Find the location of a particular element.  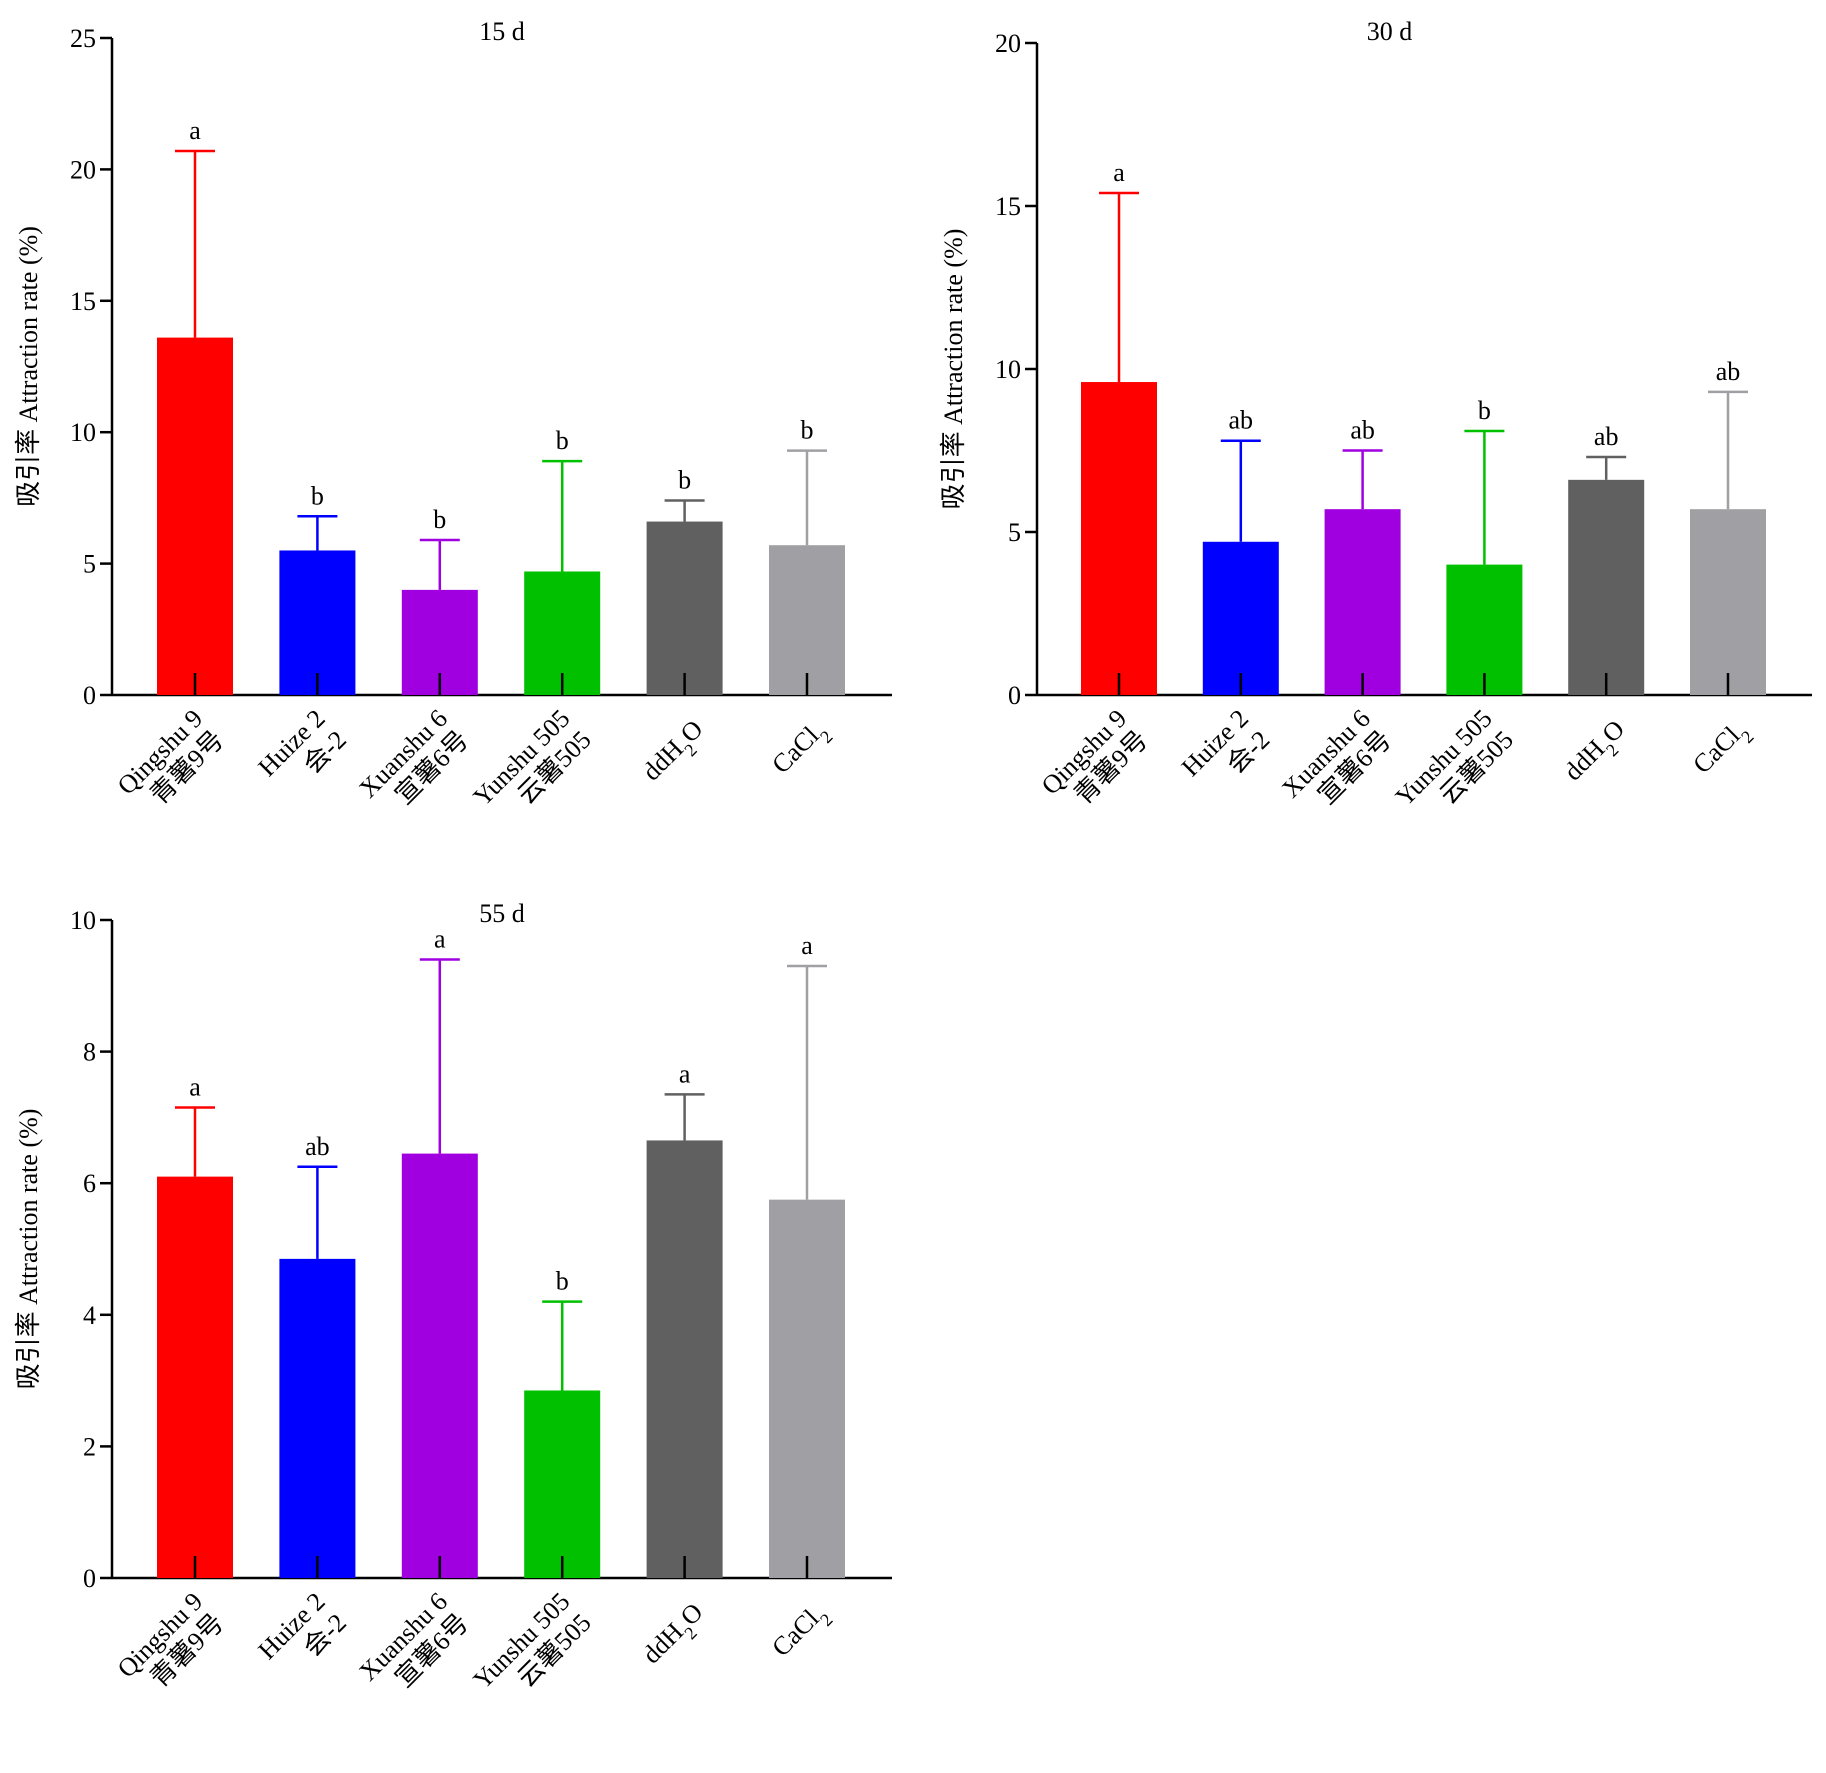

chart-title: 15 d is located at coordinates (502, 31).